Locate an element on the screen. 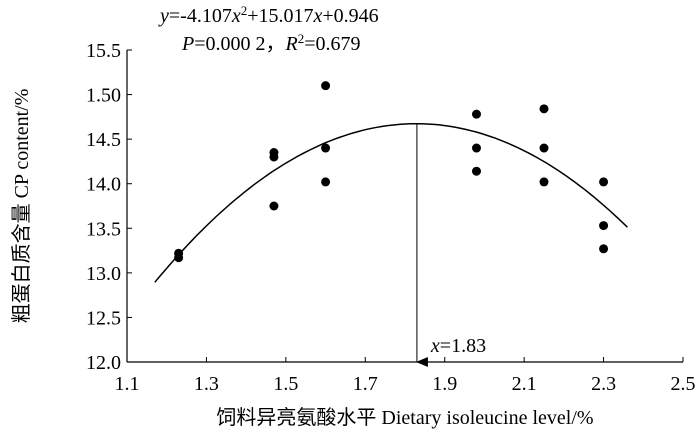  y-tick-label: 13.0 is located at coordinates (103, 274).